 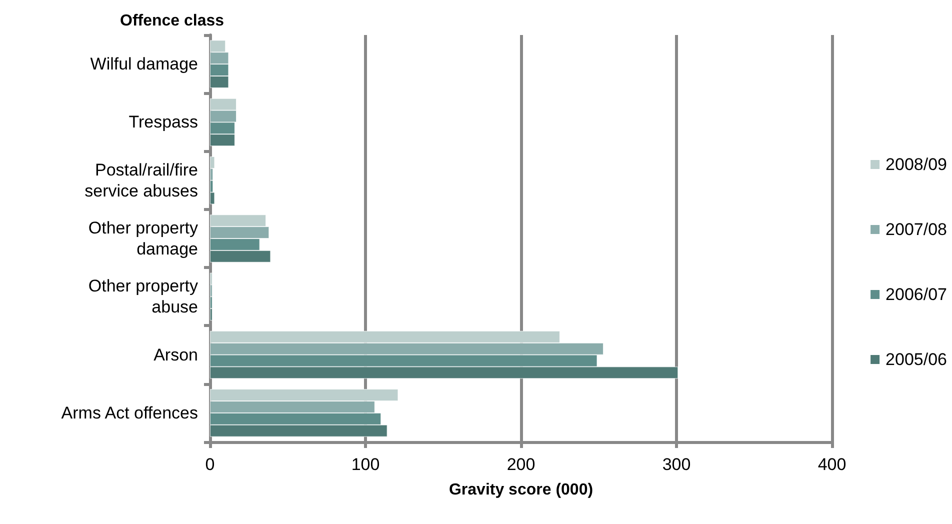 What do you see at coordinates (916, 164) in the screenshot?
I see `legend-label: 2008/09` at bounding box center [916, 164].